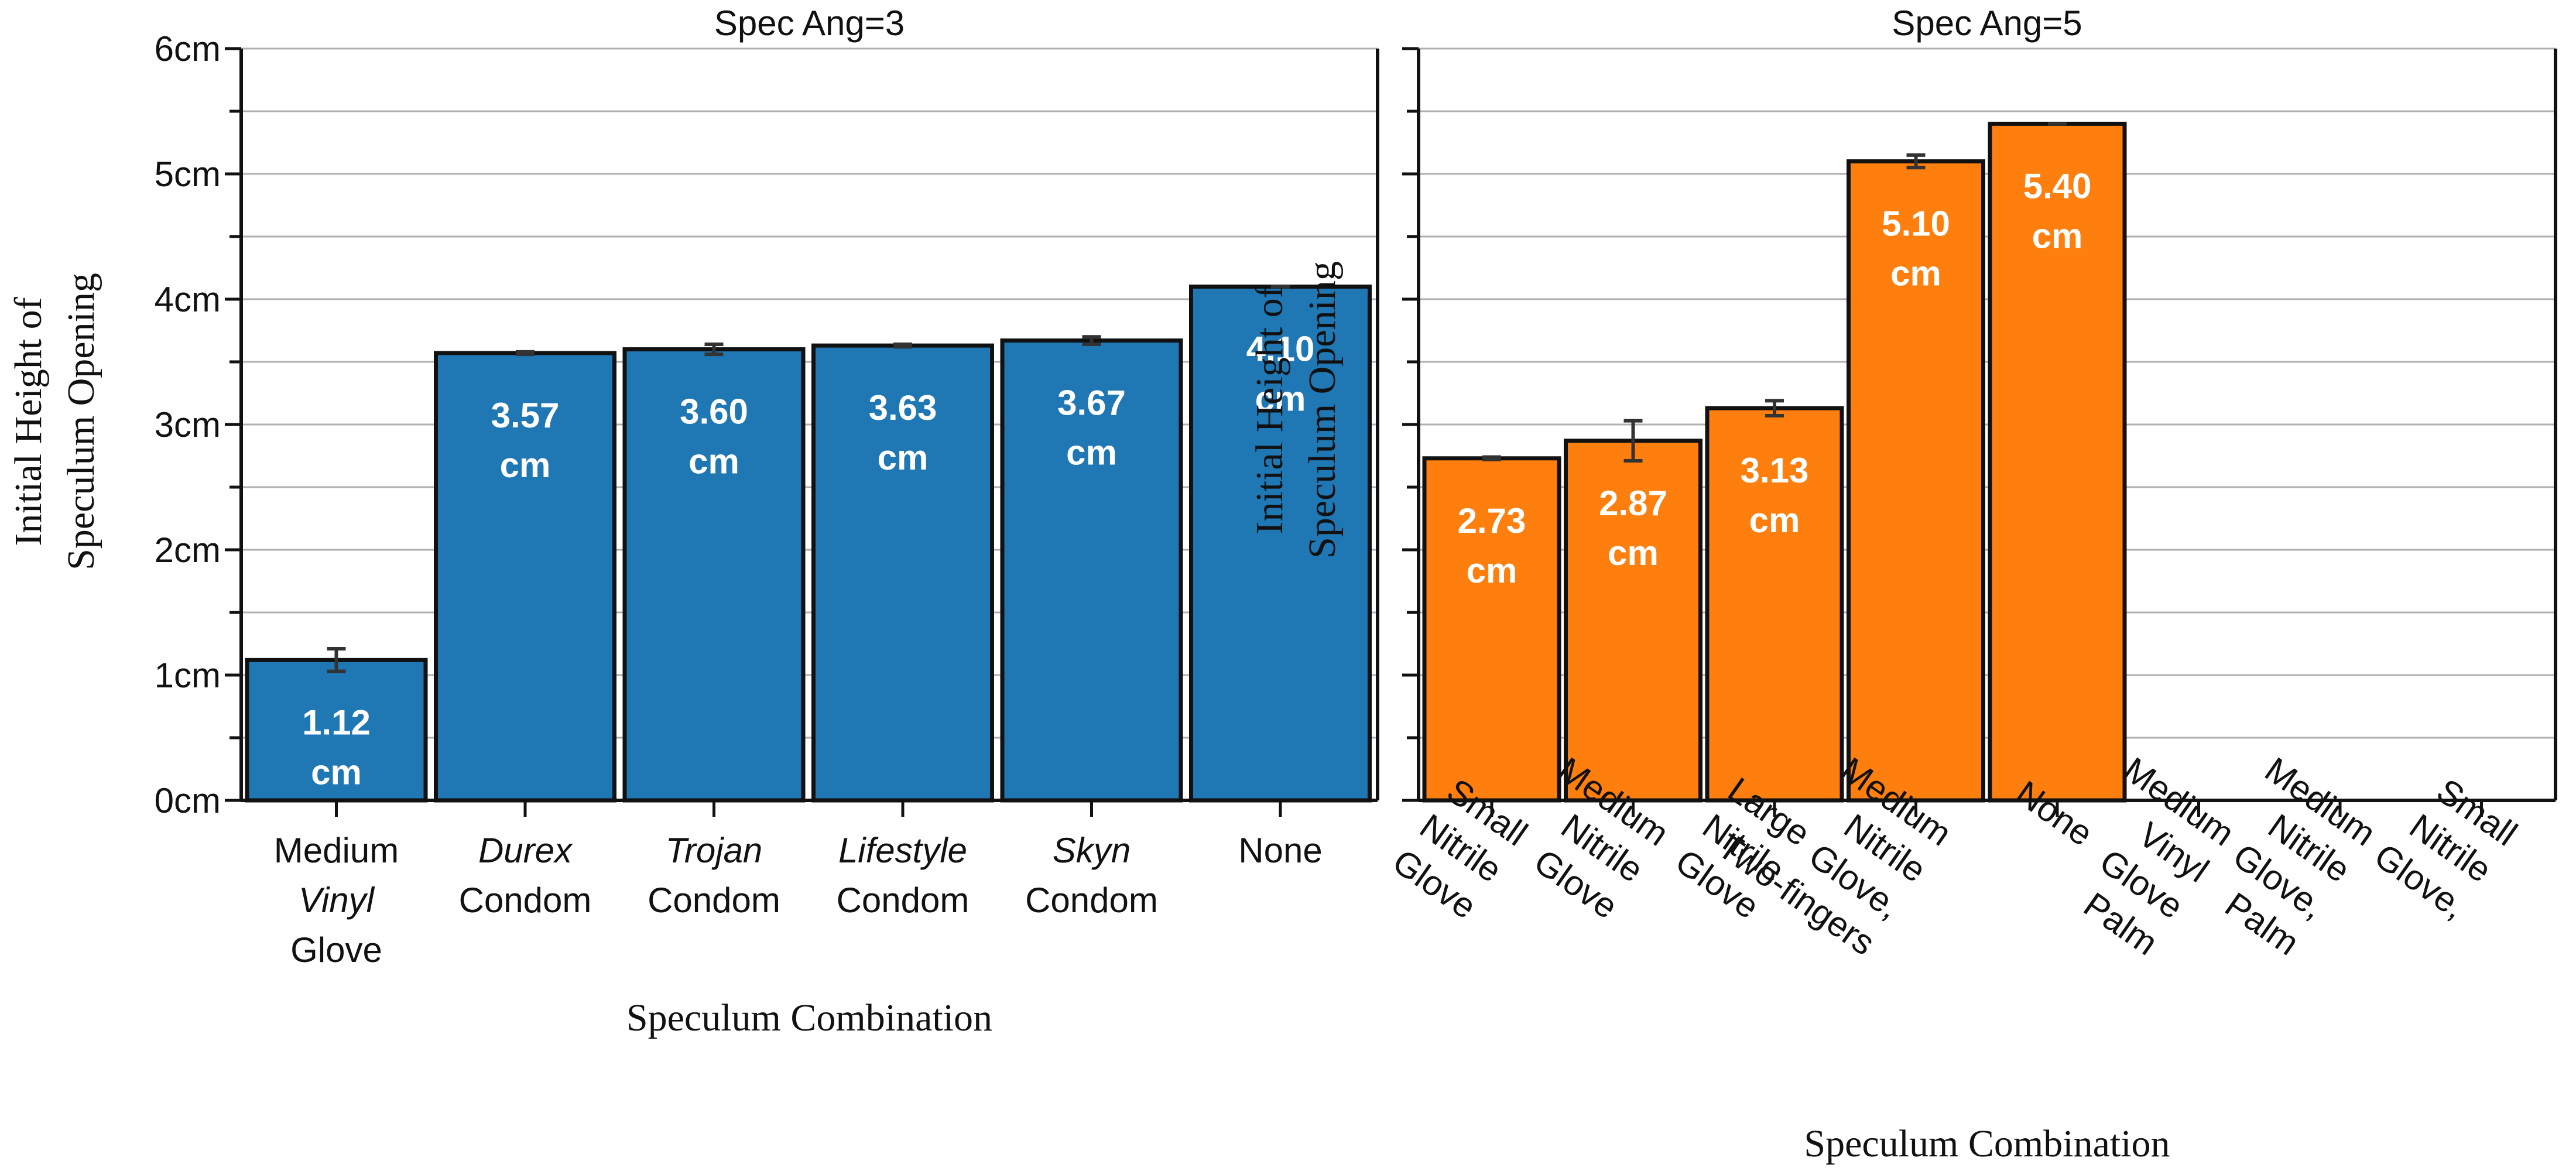 This screenshot has width=2576, height=1171. What do you see at coordinates (188, 424) in the screenshot?
I see `y-tick-label: 3cm` at bounding box center [188, 424].